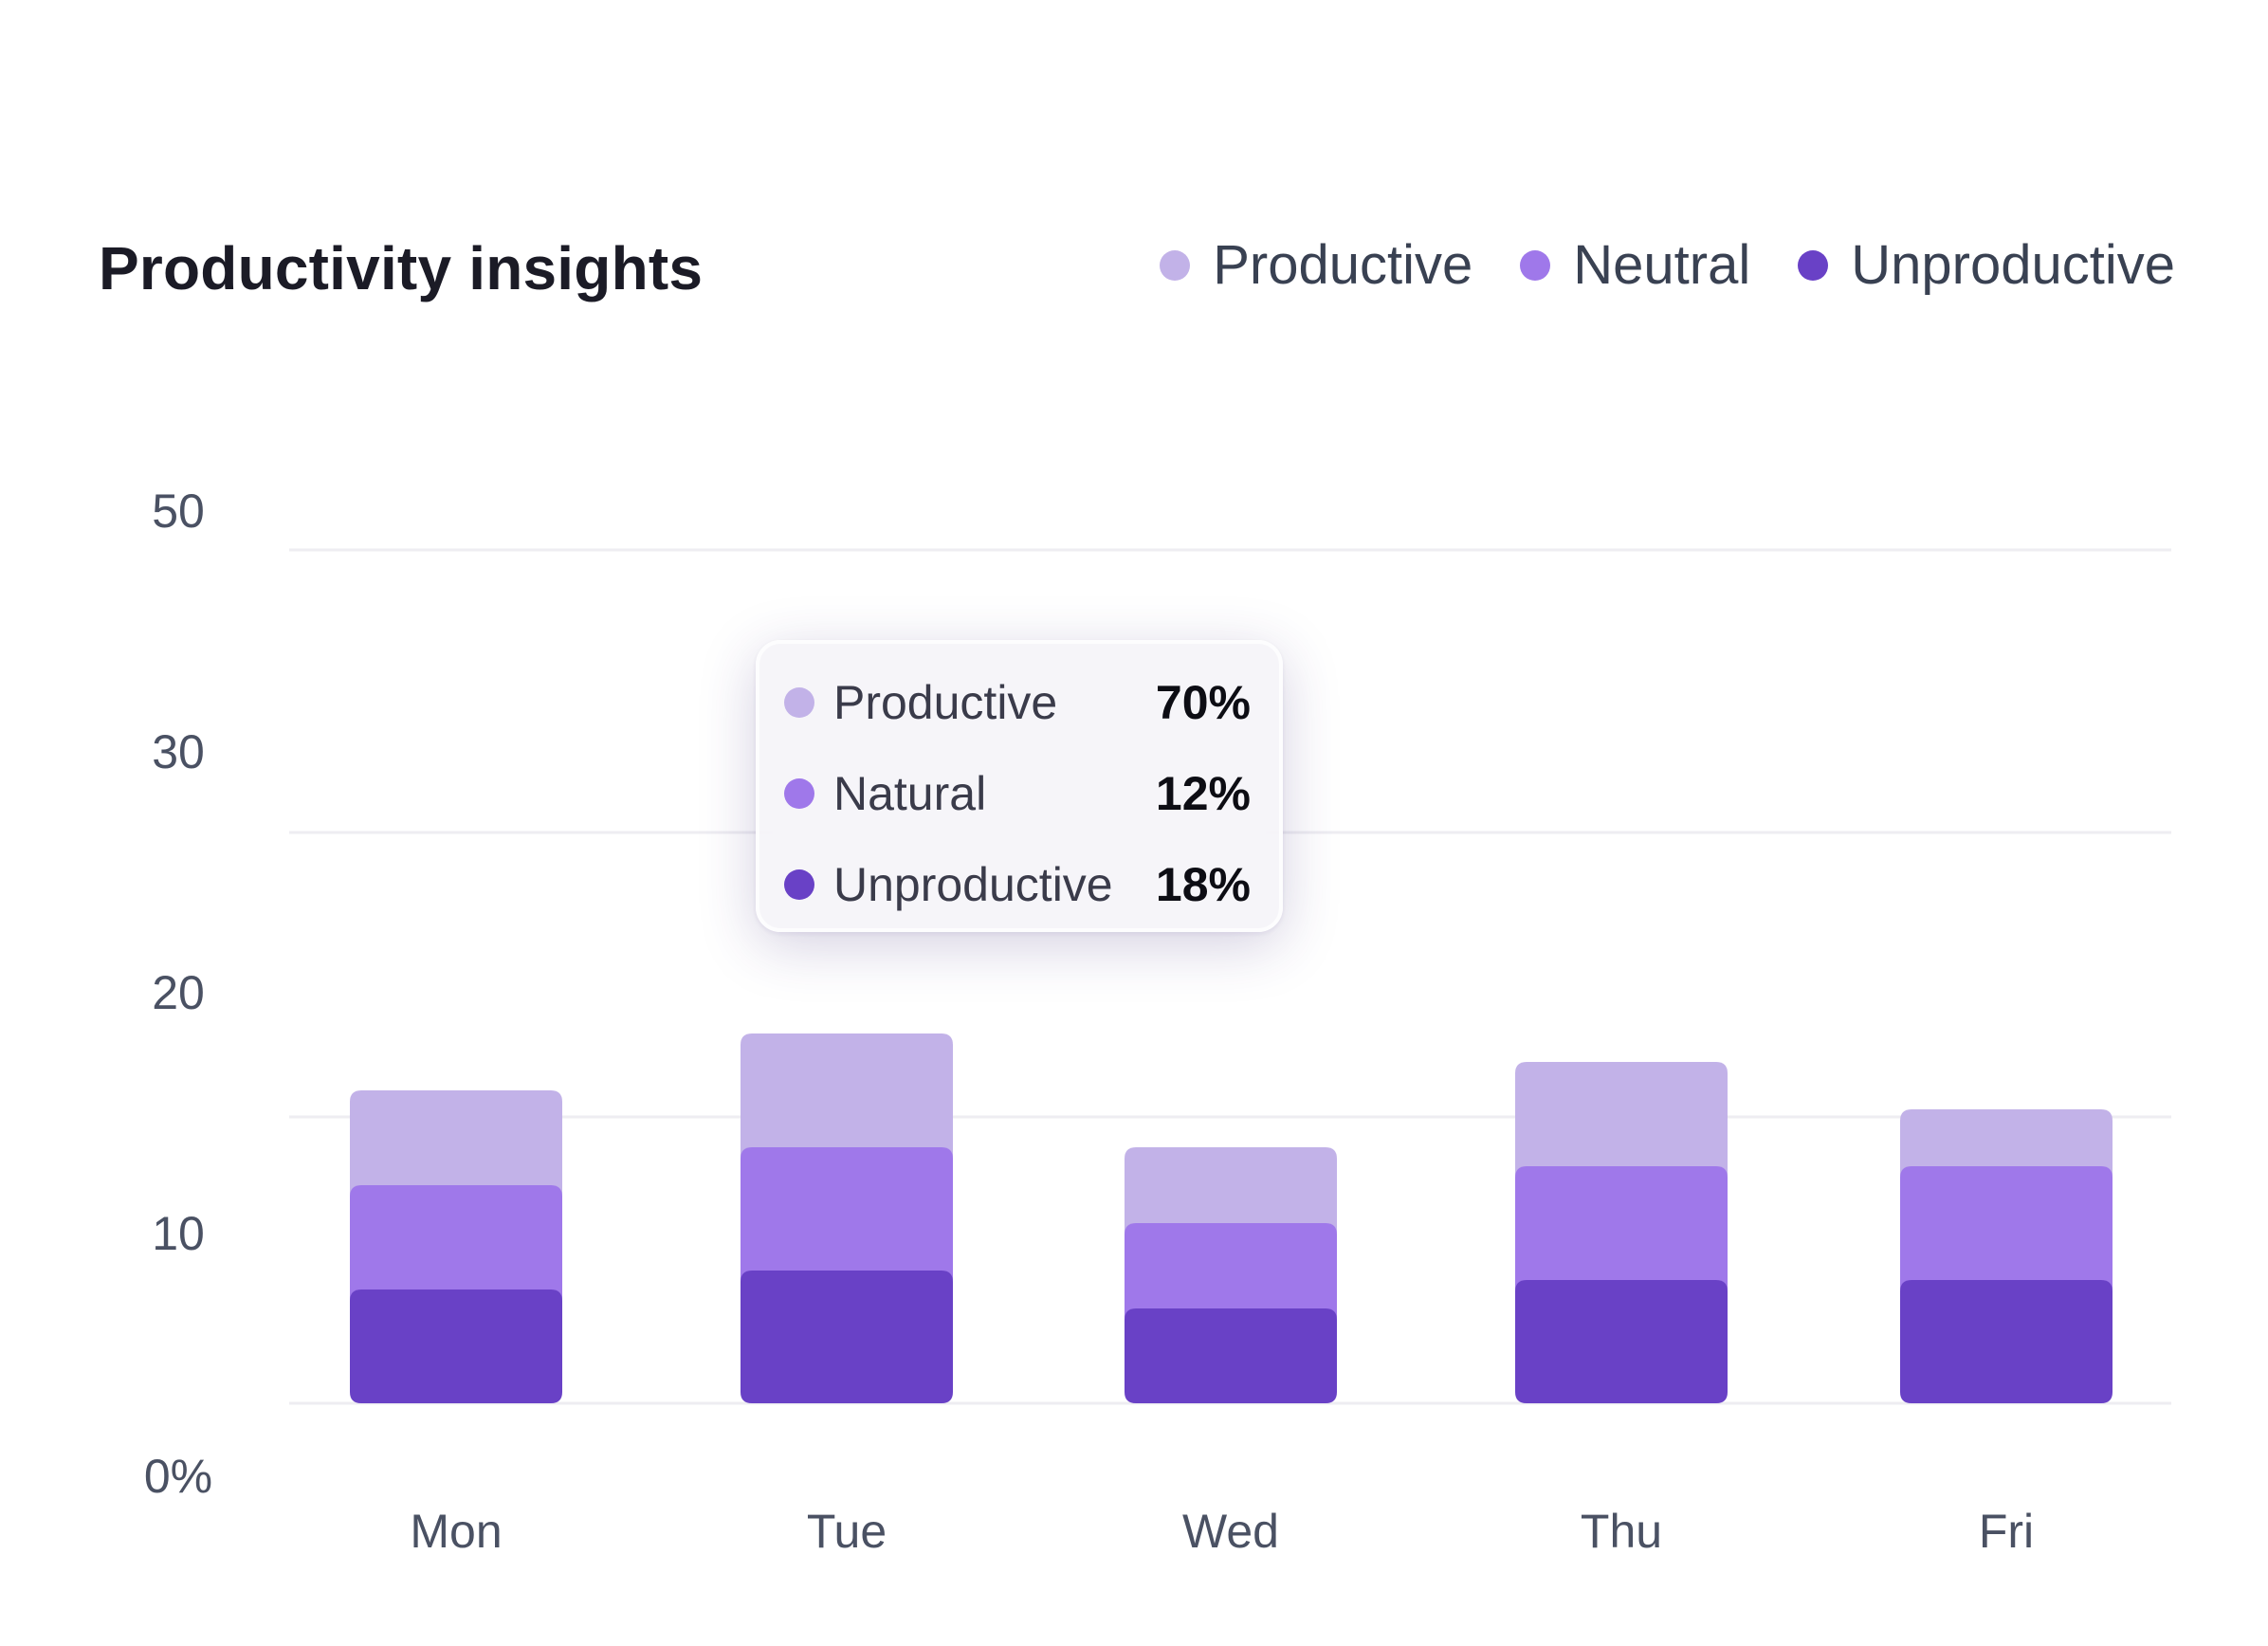 The image size is (2268, 1646). I want to click on y-tick-label: 20, so click(178, 992).